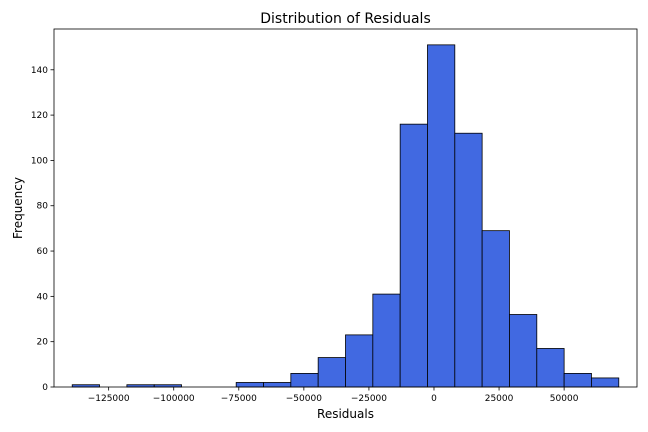  I want to click on x-tick-label-0: −125000, so click(109, 399).